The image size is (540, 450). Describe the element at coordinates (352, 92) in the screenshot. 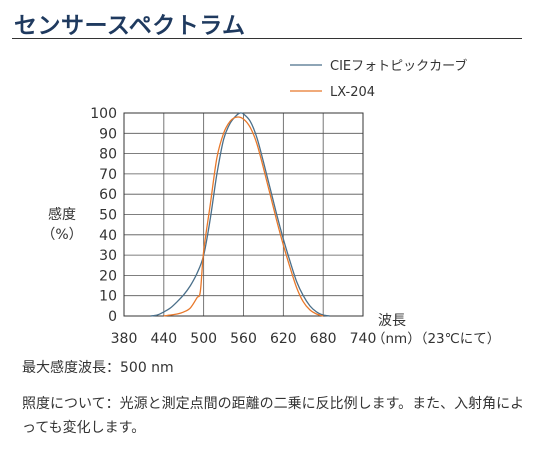

I see `legend-label-2: LX-204` at that location.